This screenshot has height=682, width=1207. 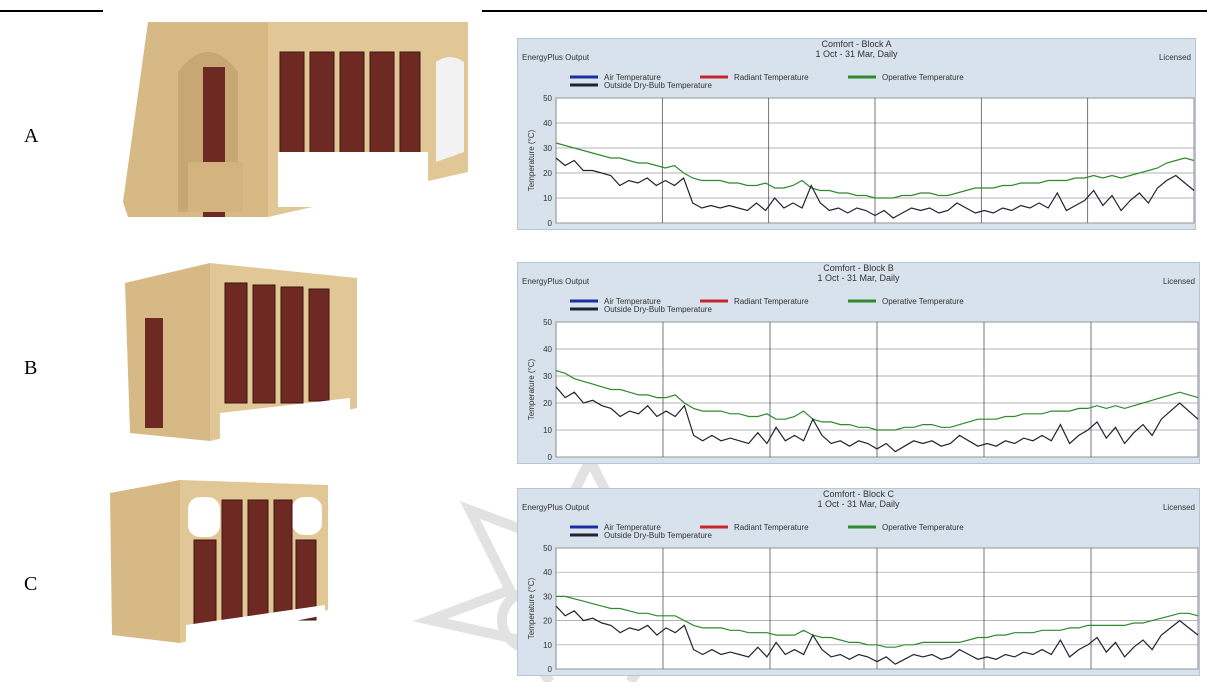 I want to click on chart-c-legend-label-operative-temperature: Operative Temperature, so click(x=923, y=527).